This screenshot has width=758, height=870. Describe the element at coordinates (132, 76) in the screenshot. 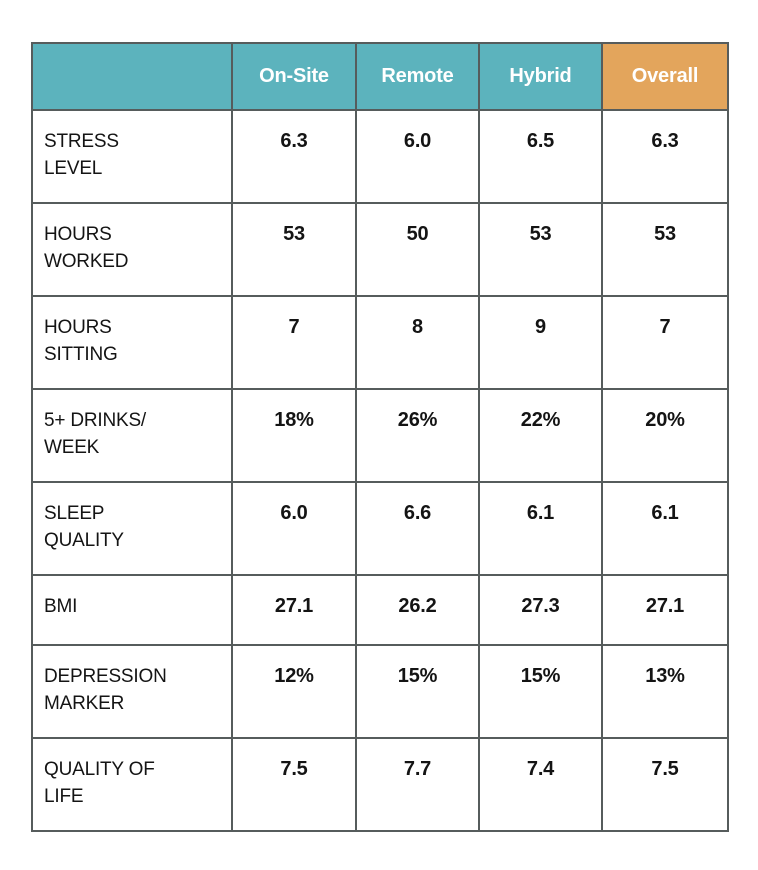

I see `header-corner-cell` at that location.